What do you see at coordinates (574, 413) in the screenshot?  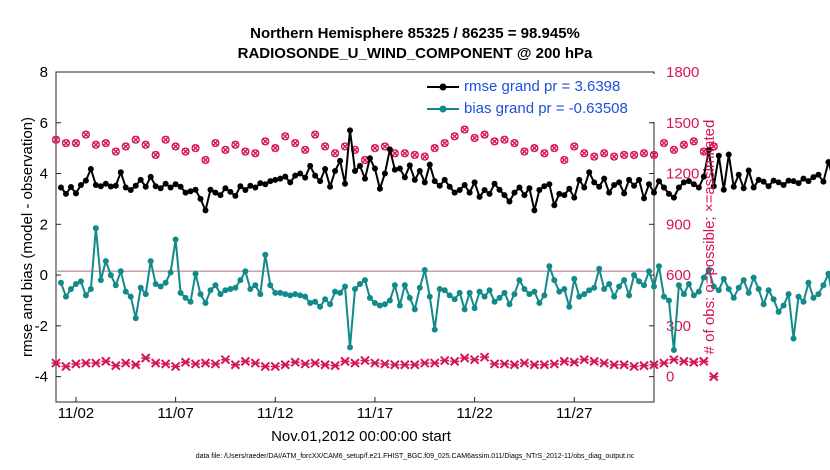 I see `x-tick-label: 11/27` at bounding box center [574, 413].